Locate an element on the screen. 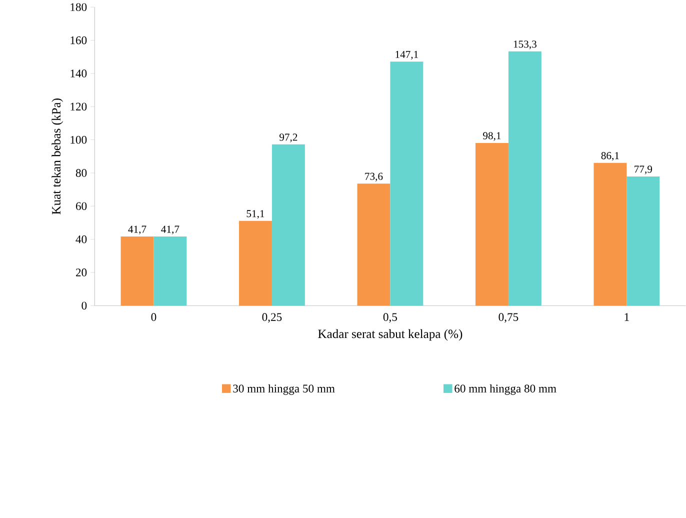 The height and width of the screenshot is (518, 686). legend-label: 30 mm hingga 50 mm is located at coordinates (284, 389).